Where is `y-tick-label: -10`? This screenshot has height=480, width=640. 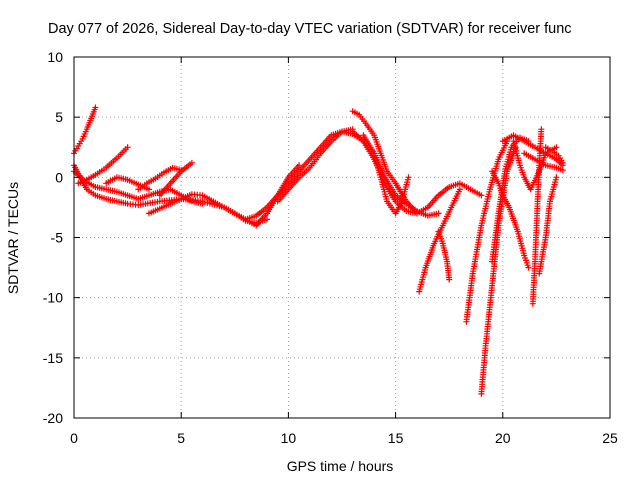
y-tick-label: -10 is located at coordinates (53, 298).